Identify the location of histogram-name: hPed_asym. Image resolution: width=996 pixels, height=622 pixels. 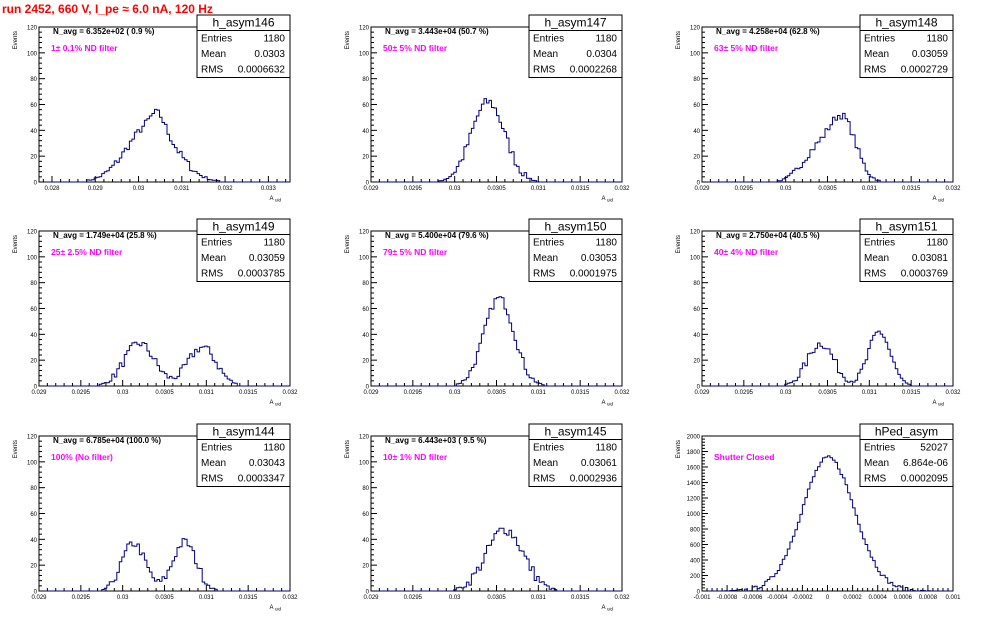
(906, 432).